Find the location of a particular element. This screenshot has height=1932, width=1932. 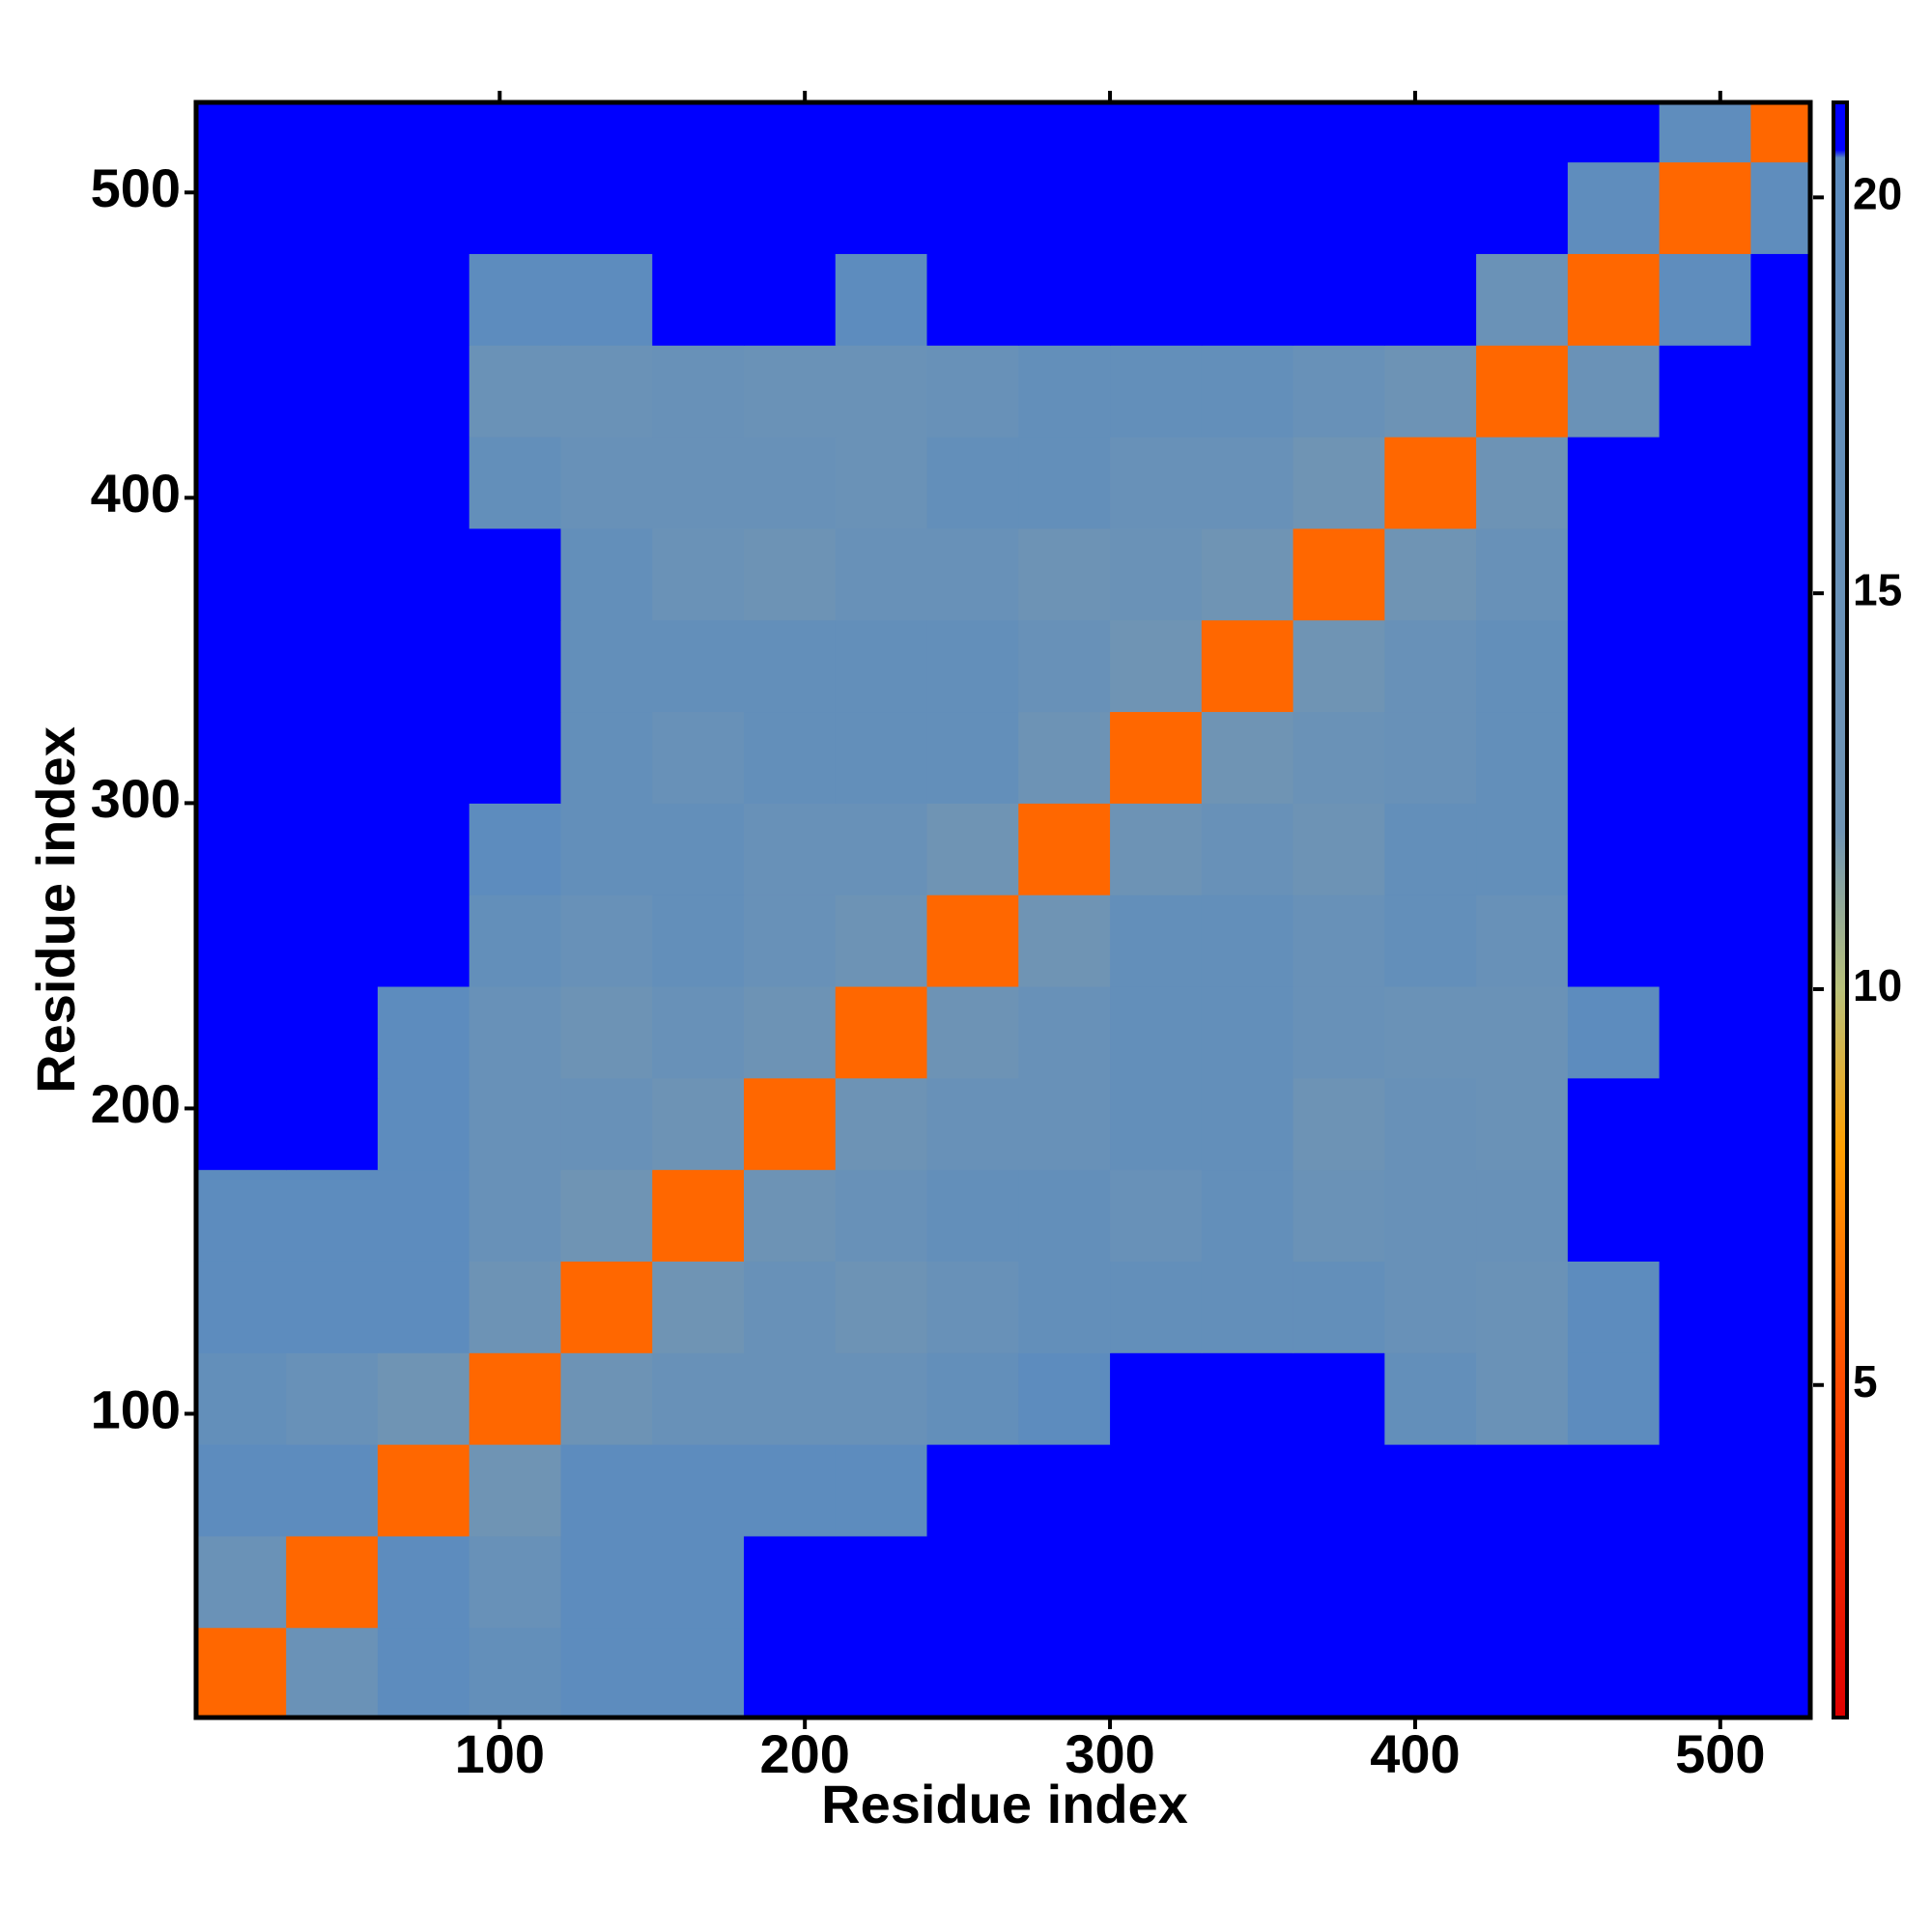

y-axis-title: Residue index is located at coordinates (55, 910).